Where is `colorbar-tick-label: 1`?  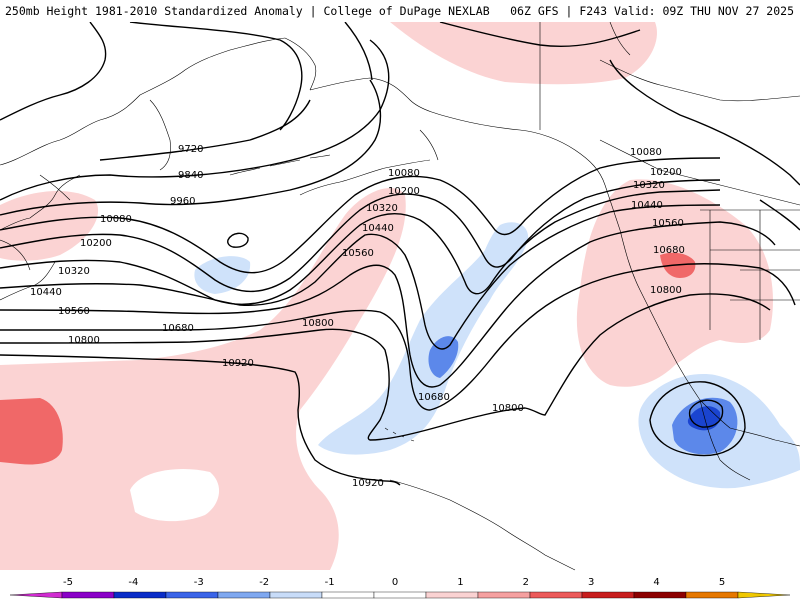 colorbar-tick-label: 1 is located at coordinates (460, 582).